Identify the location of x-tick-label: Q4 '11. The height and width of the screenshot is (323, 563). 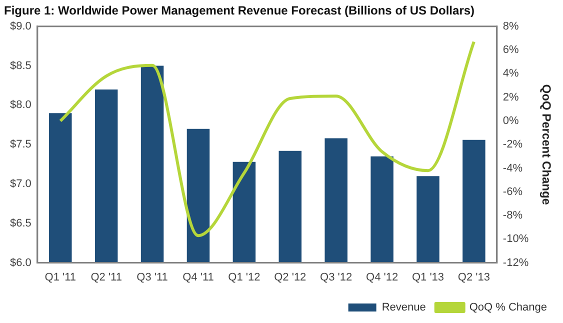
(198, 277).